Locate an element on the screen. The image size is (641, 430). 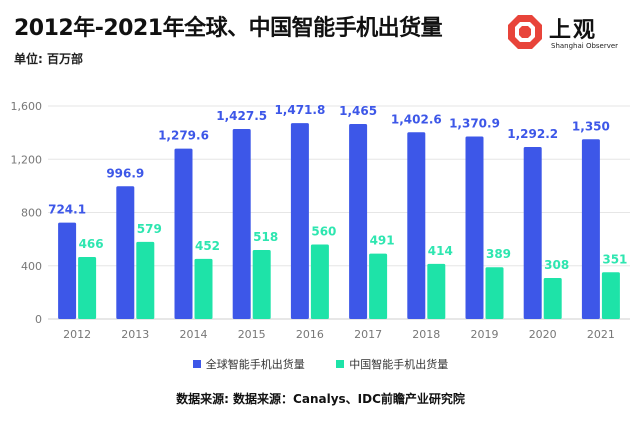
data-label-global: 1,427.5 is located at coordinates (241, 116).